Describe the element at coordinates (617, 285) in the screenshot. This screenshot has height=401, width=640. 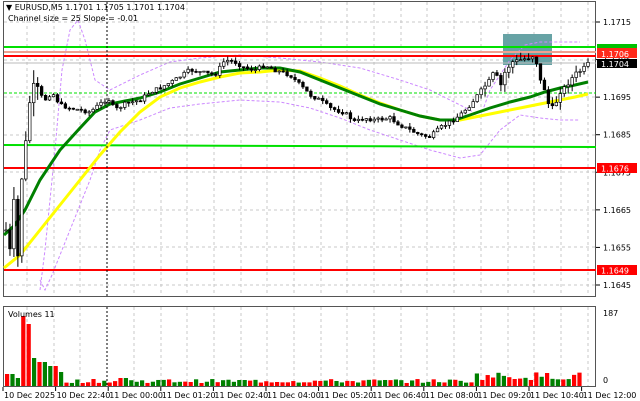
I see `price-tick: 1.1645` at that location.